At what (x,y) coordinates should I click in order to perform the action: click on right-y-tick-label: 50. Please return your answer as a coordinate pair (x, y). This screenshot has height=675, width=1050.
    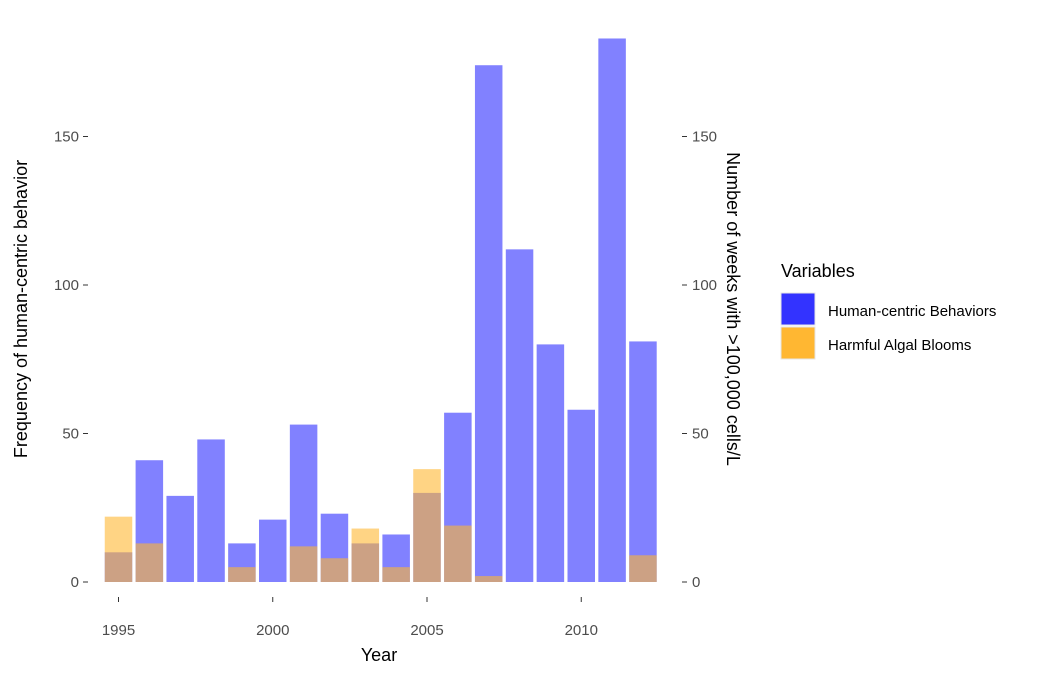
    Looking at the image, I should click on (700, 434).